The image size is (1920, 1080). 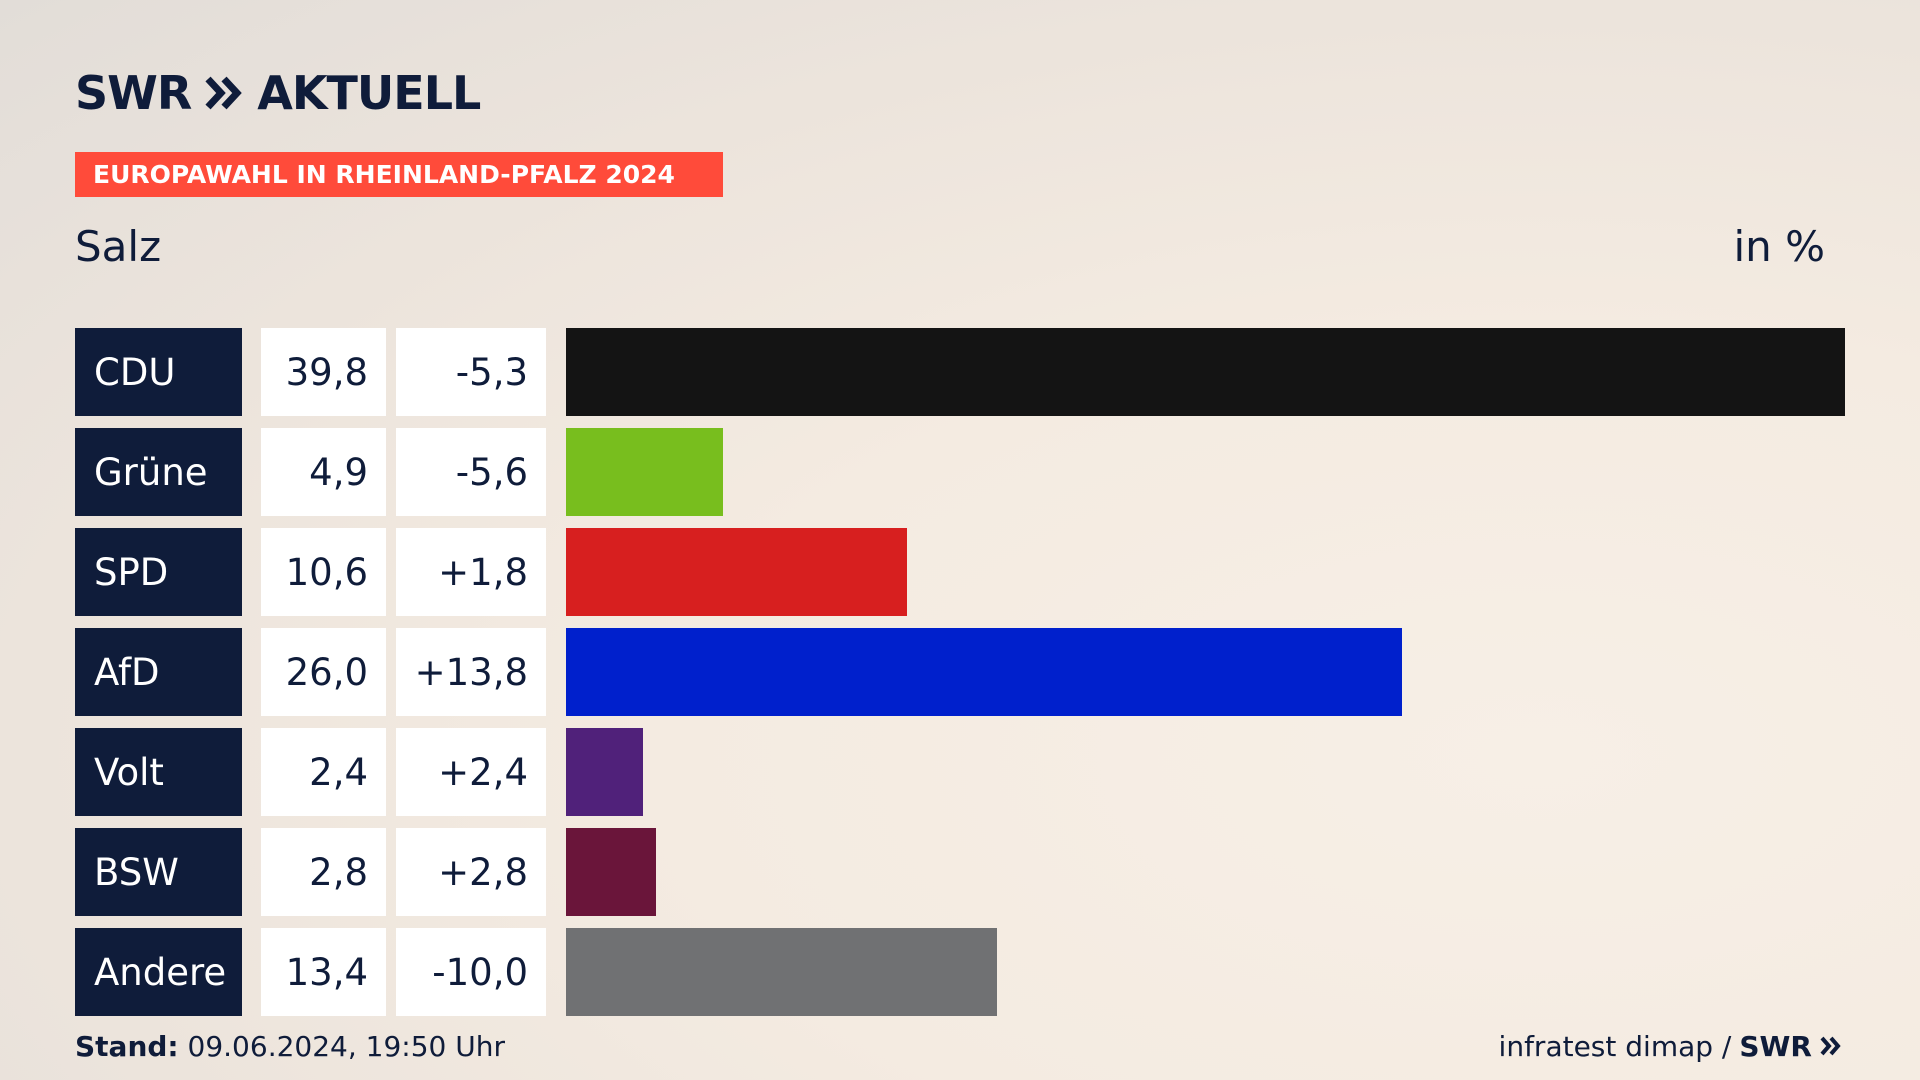 What do you see at coordinates (471, 672) in the screenshot?
I see `party-diff: +13,8` at bounding box center [471, 672].